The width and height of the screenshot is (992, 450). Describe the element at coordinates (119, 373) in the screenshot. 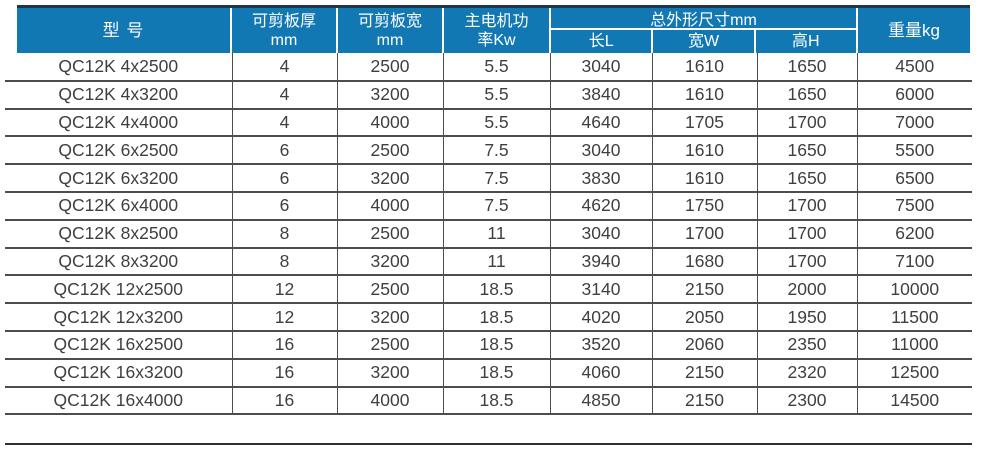

I see `cell-model: QC12K 16x3200` at that location.